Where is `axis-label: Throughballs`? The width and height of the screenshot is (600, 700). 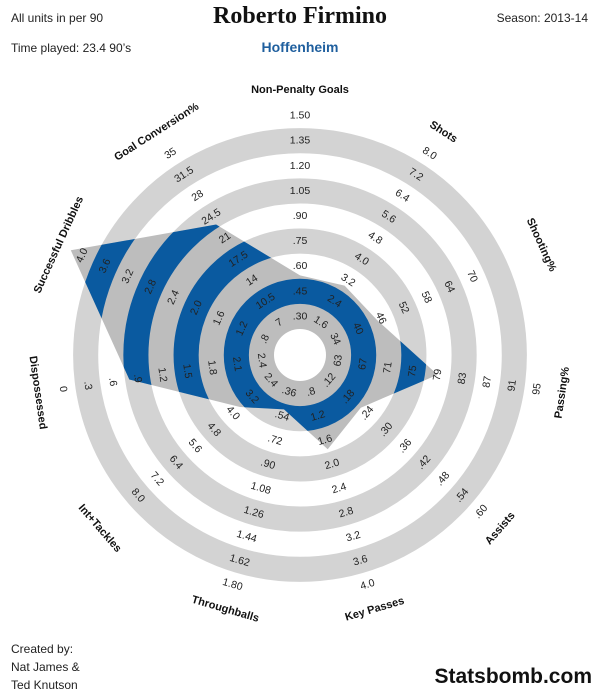
axis-label: Throughballs is located at coordinates (225, 609).